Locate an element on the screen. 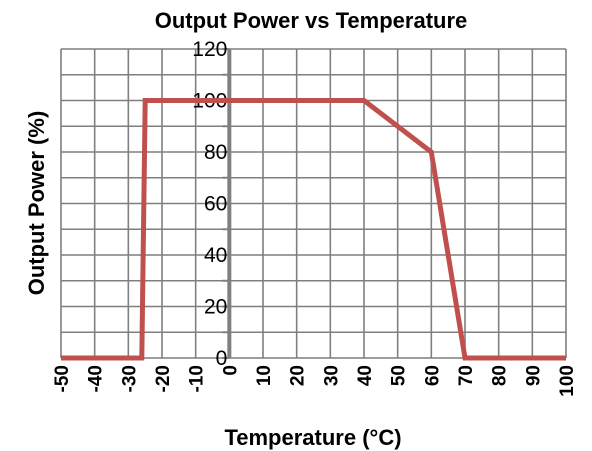  y-tick-label: 120 is located at coordinates (209, 49).